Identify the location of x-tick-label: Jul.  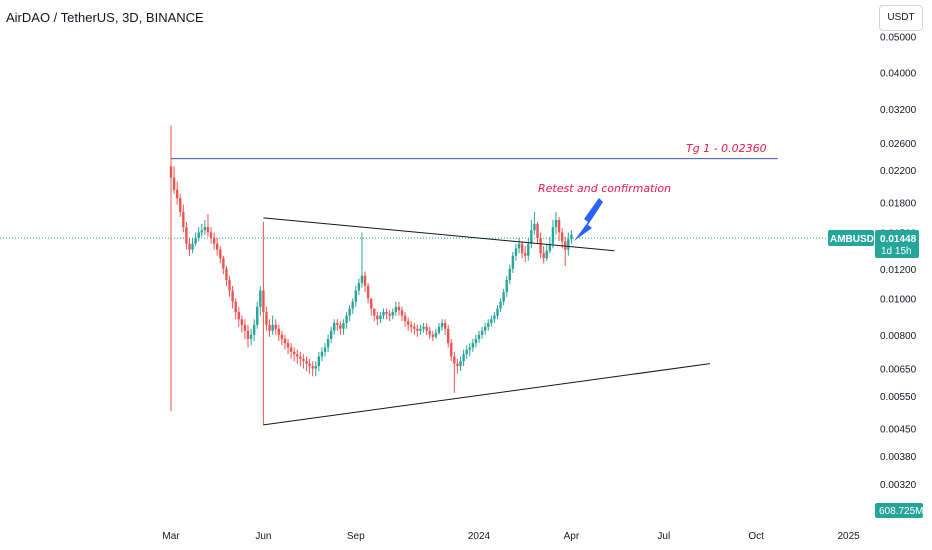
(663, 536).